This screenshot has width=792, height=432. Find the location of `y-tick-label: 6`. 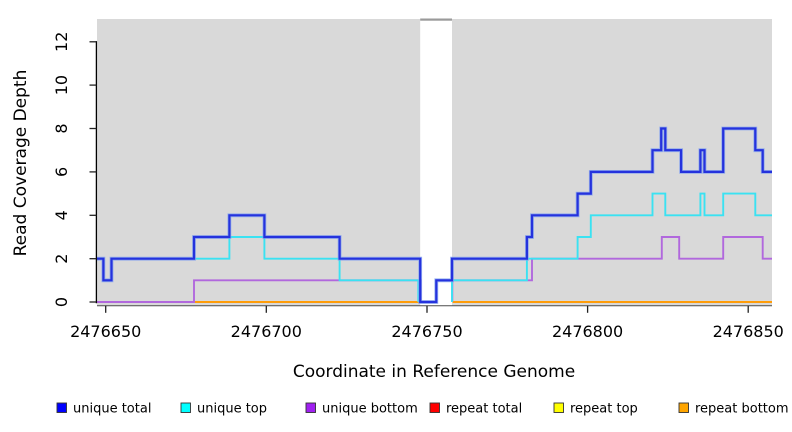

y-tick-label: 6 is located at coordinates (61, 172).